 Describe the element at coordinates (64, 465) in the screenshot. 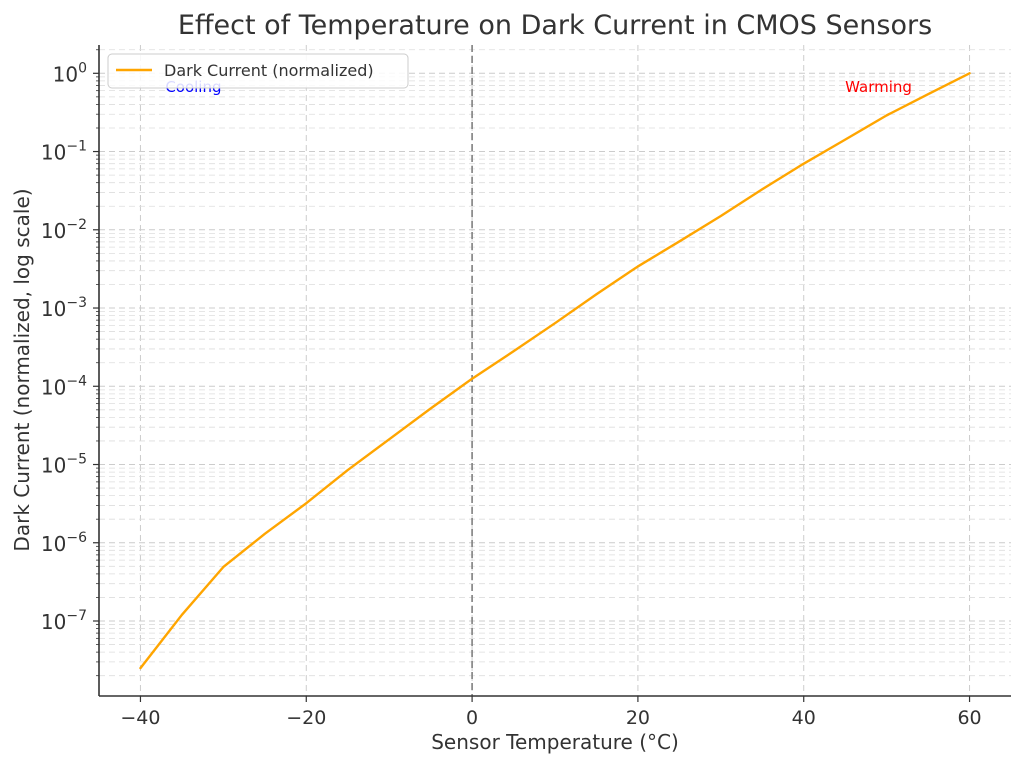

I see `y-tick-label: 10⁻⁵` at that location.